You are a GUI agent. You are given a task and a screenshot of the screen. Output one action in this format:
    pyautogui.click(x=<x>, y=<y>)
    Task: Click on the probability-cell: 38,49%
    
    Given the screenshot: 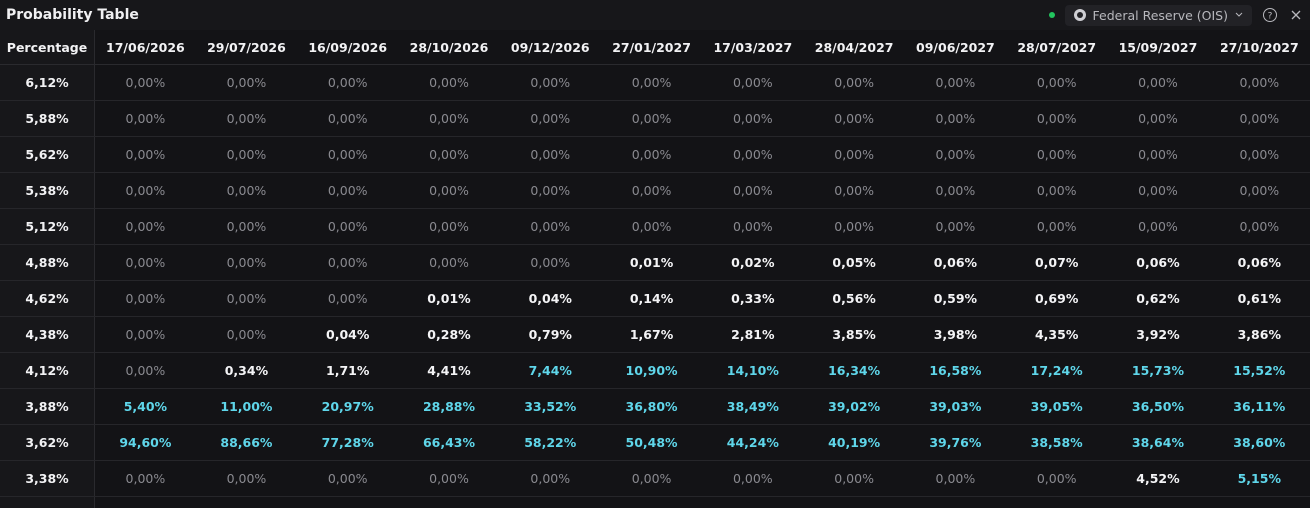 What is the action you would take?
    pyautogui.click(x=753, y=406)
    